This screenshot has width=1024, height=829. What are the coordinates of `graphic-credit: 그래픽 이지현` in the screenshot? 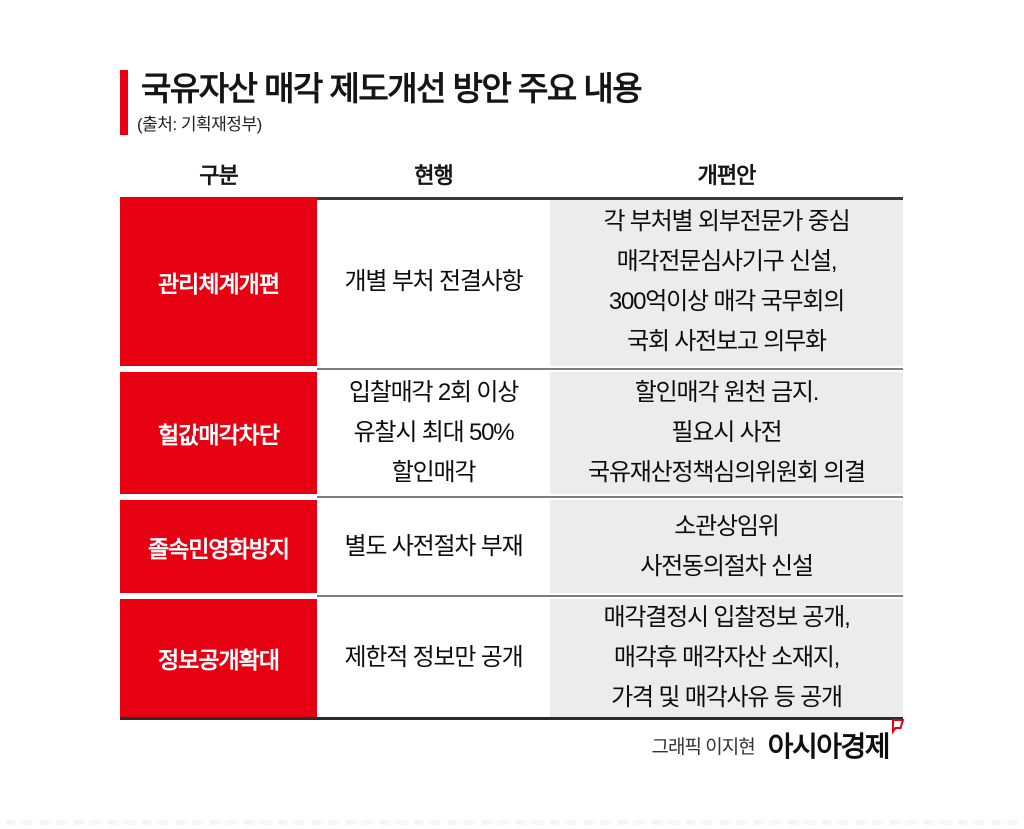 It's located at (703, 747).